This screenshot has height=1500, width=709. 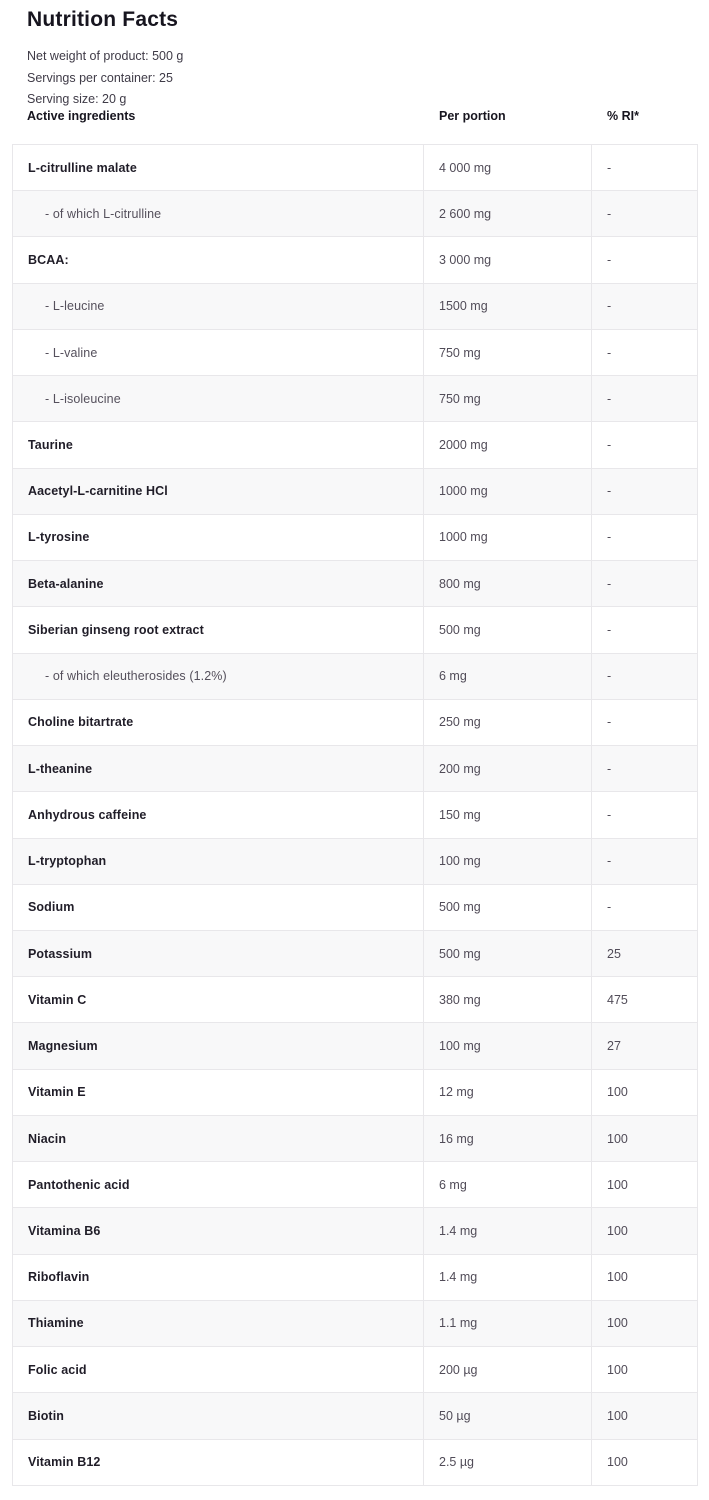 I want to click on ingredient-cell: Thiamine, so click(x=56, y=1323).